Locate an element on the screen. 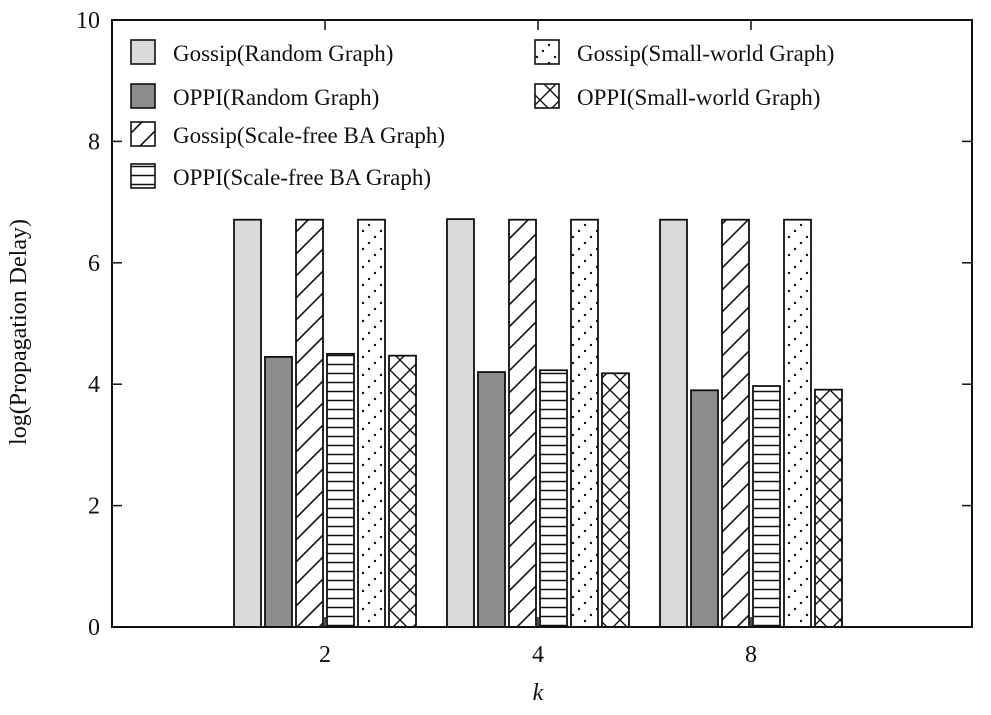 The width and height of the screenshot is (991, 715). legend-swatch-gossip-random-graph is located at coordinates (143, 52).